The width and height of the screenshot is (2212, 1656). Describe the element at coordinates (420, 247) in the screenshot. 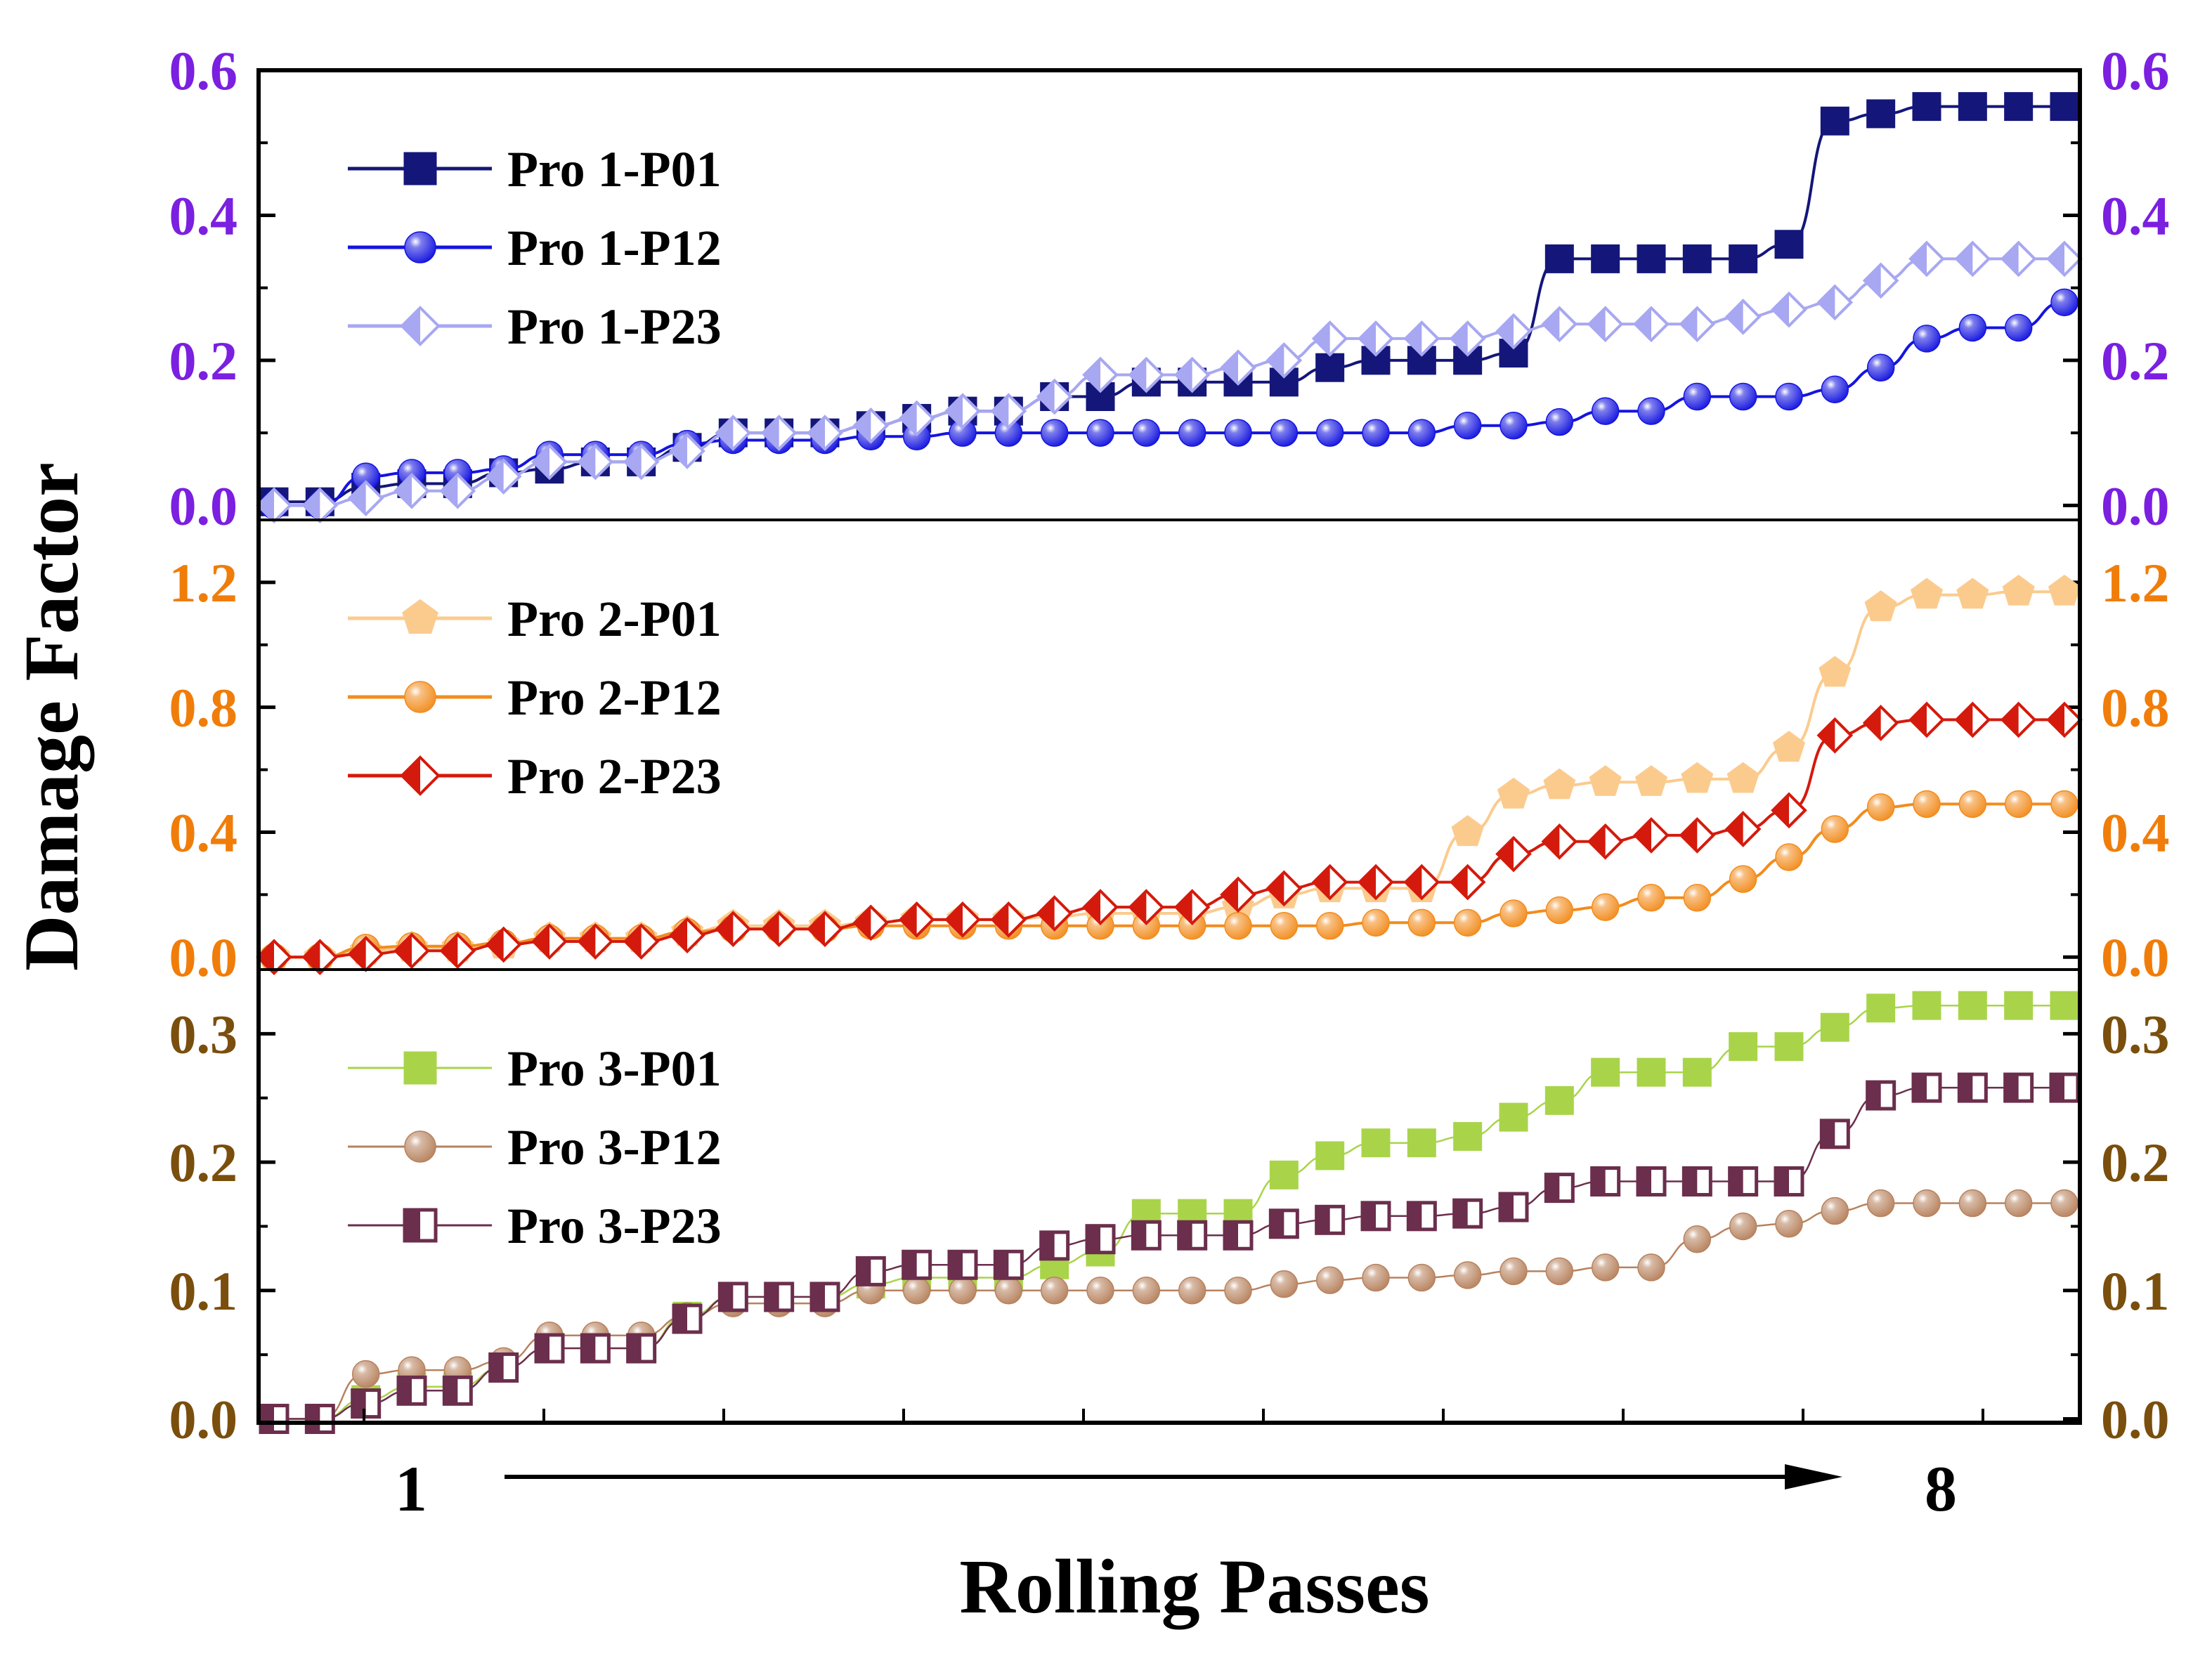

I see `legend-marker-pro-1-p12` at that location.